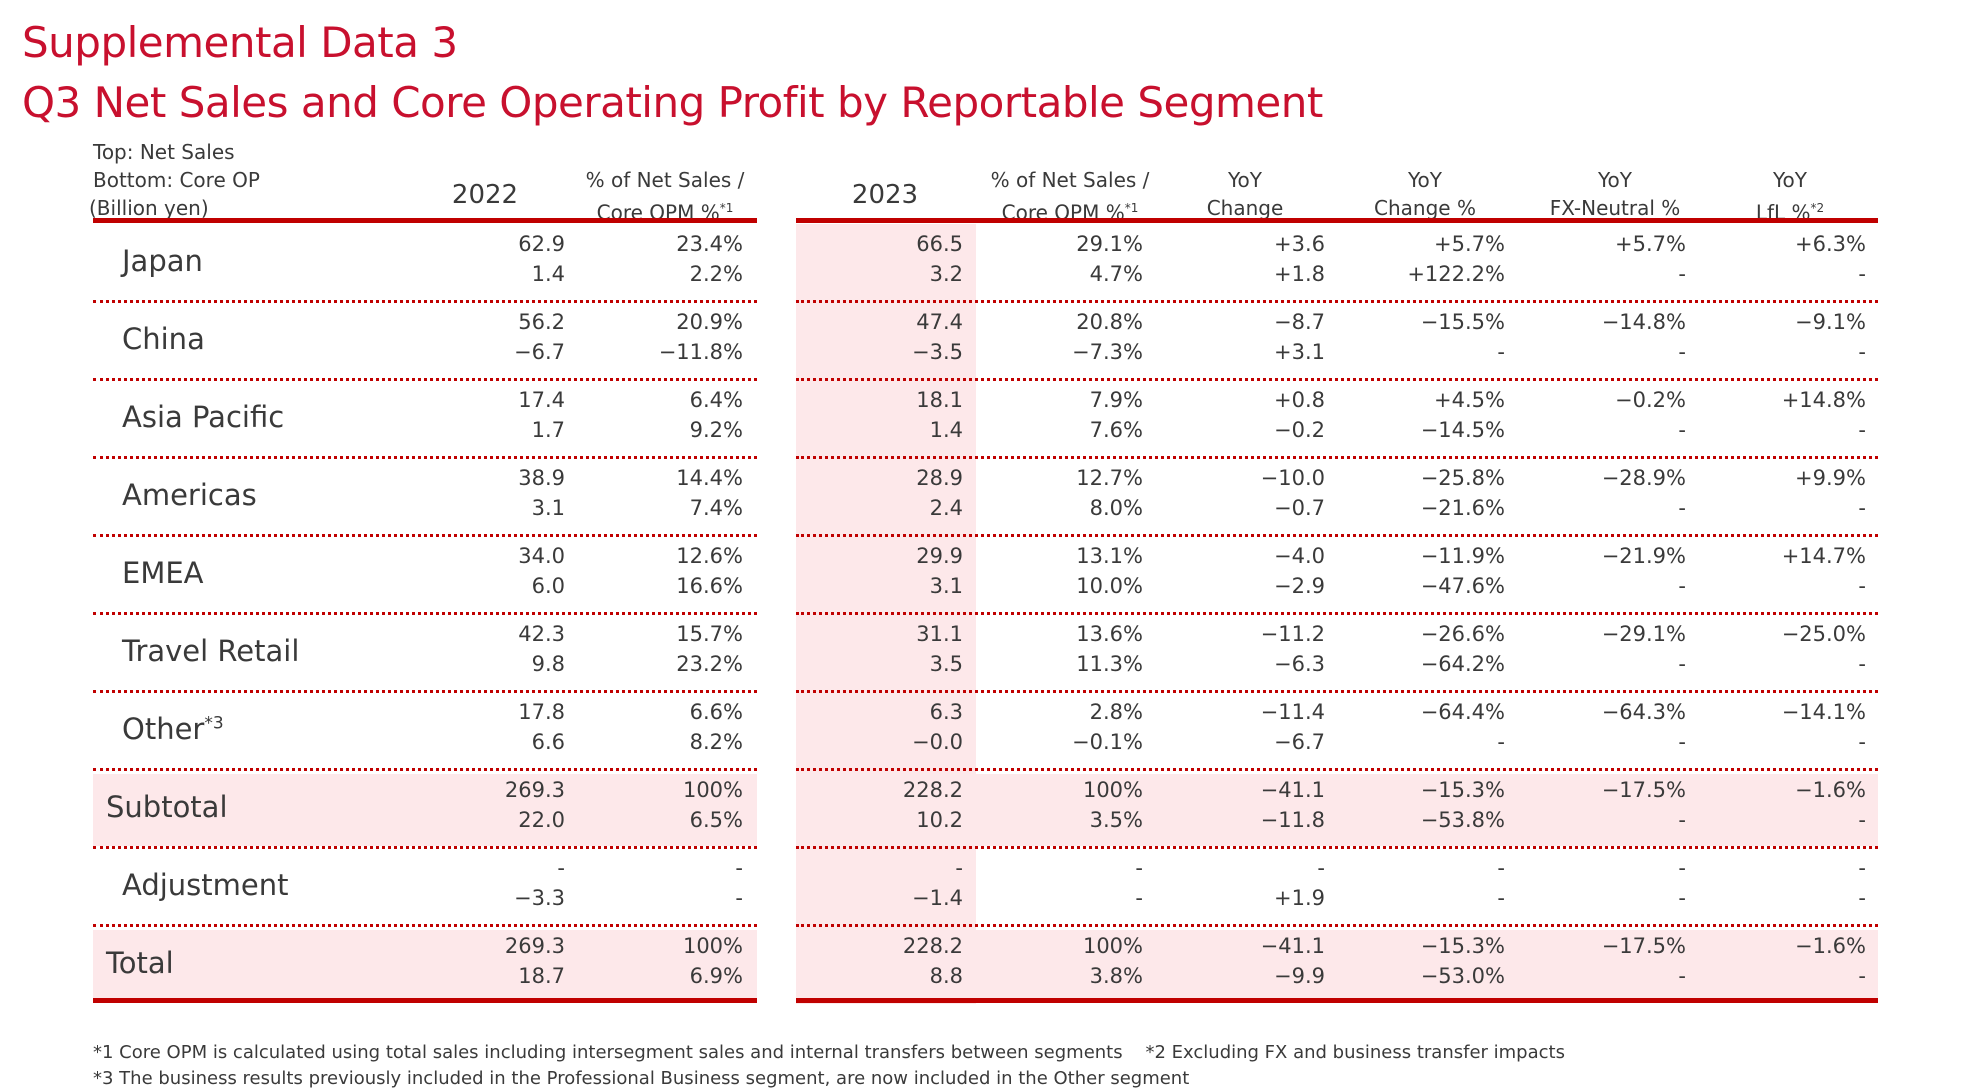  Describe the element at coordinates (1456, 274) in the screenshot. I see `yoy-change-pct-core-op: +122.2%` at that location.